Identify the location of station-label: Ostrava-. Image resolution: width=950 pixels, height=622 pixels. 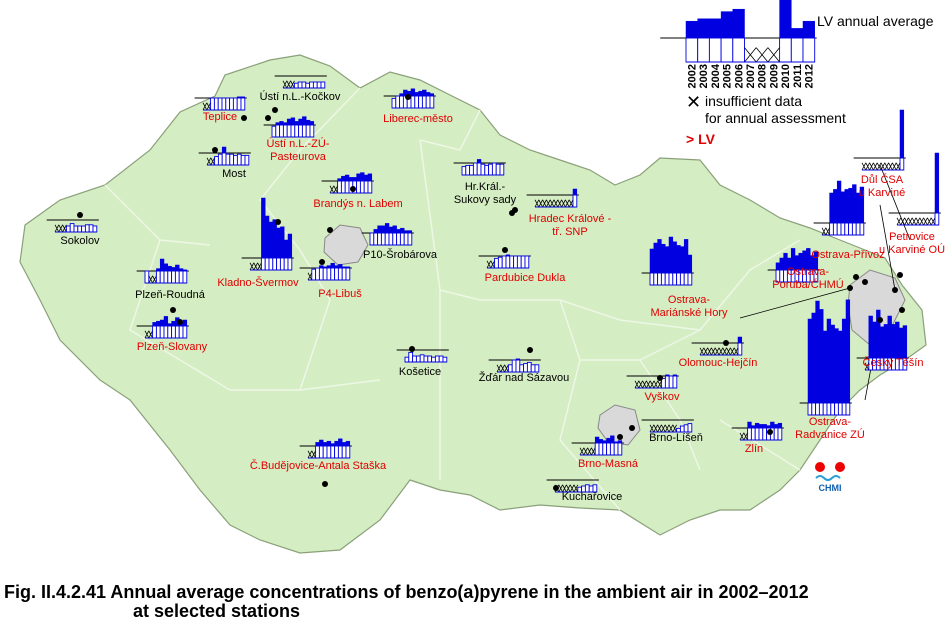
(689, 300).